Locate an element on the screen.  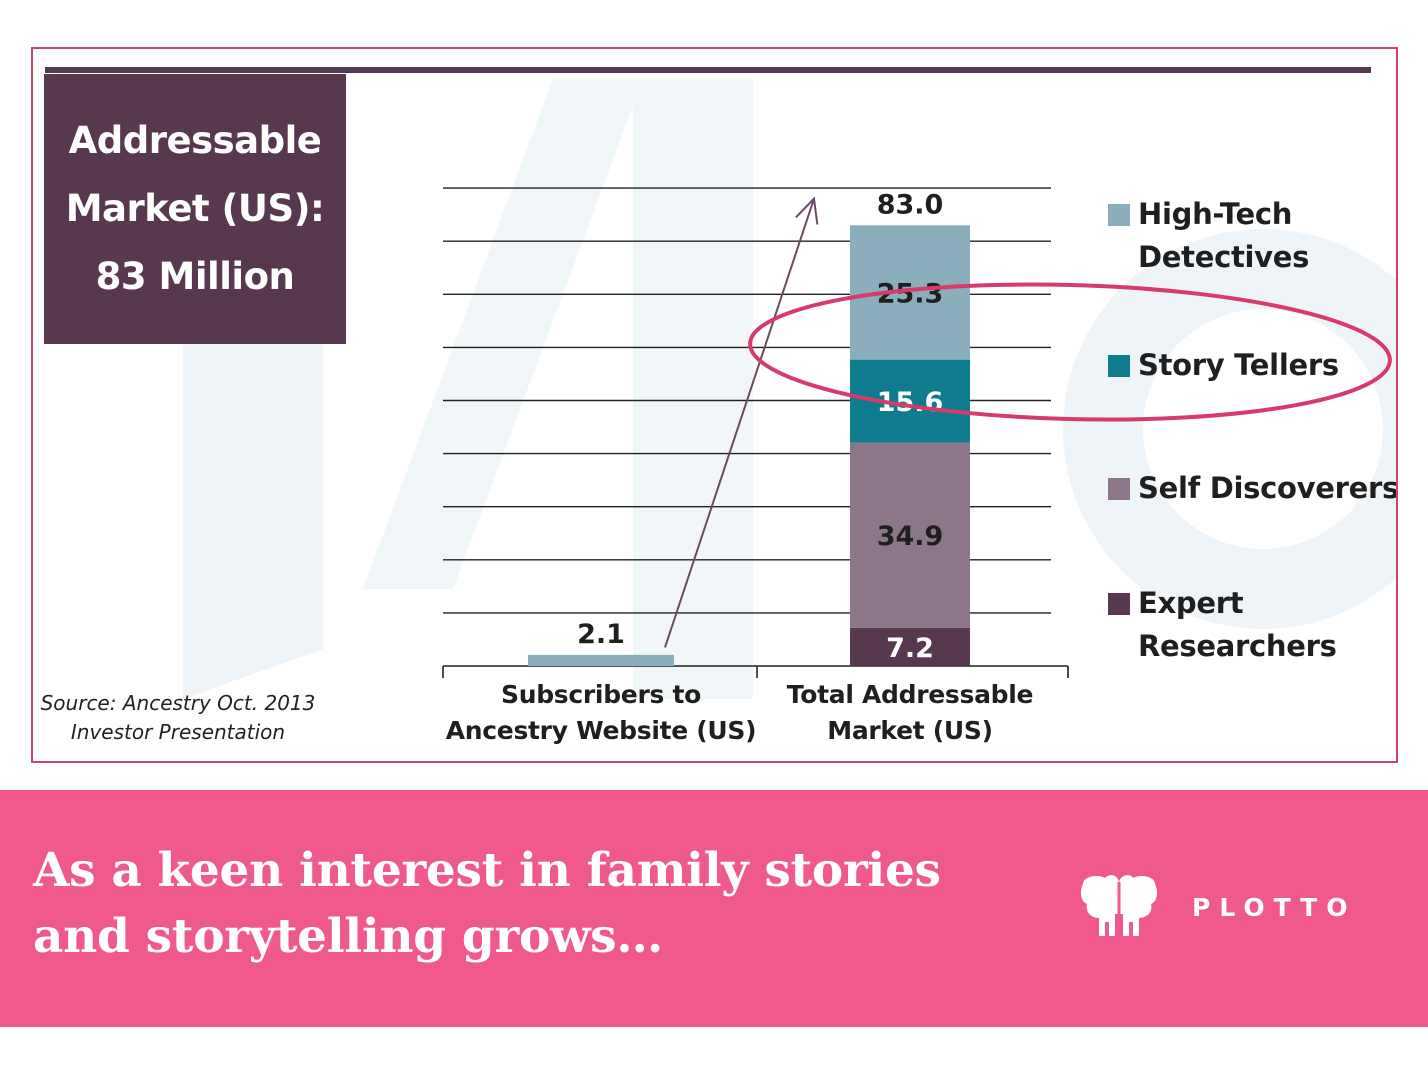
bar-self-discoverers is located at coordinates (910, 535).